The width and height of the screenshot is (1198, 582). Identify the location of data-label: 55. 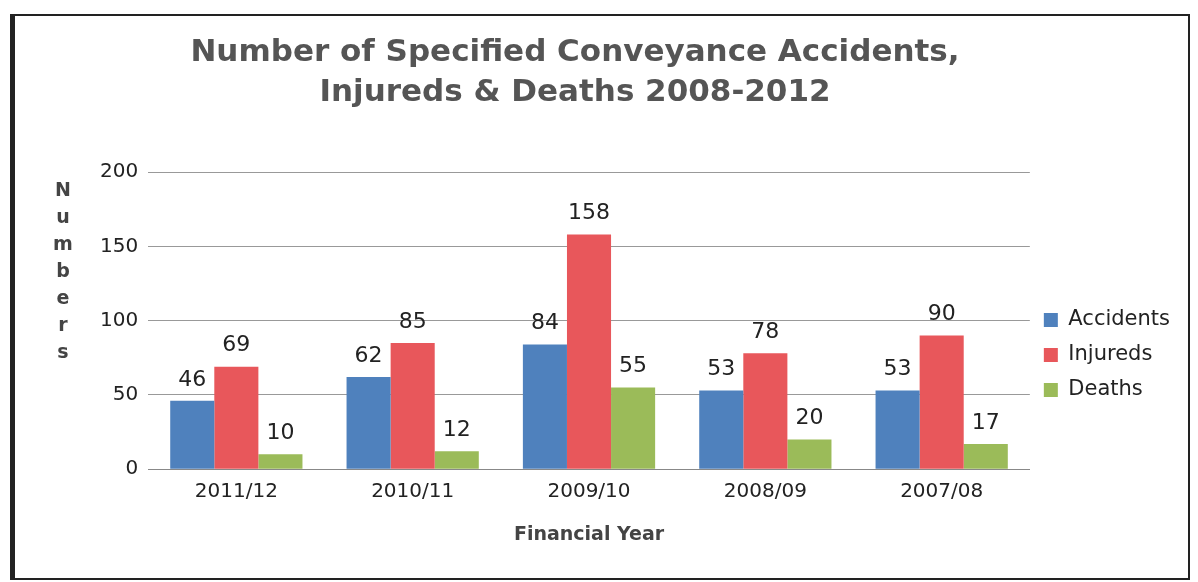
(633, 365).